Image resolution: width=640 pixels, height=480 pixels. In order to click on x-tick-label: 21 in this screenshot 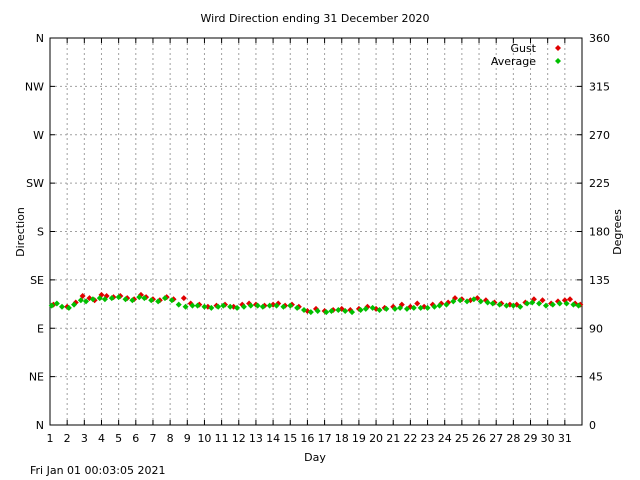, I will do `click(393, 438)`.